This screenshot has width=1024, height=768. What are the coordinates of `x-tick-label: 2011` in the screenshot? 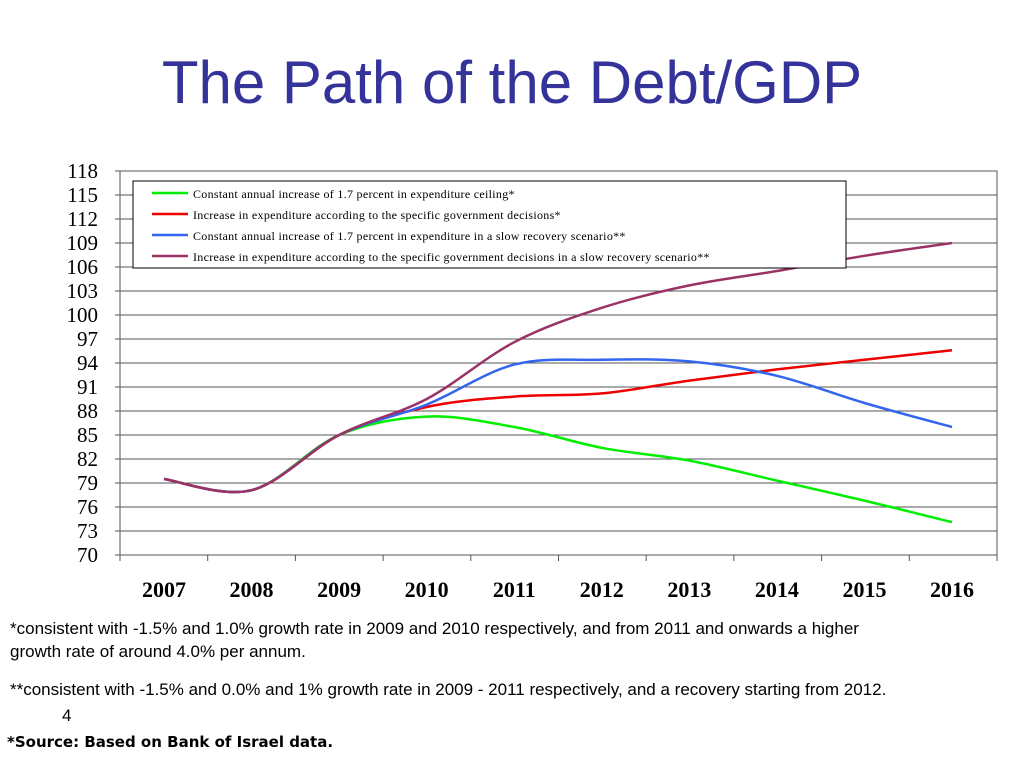 It's located at (514, 589).